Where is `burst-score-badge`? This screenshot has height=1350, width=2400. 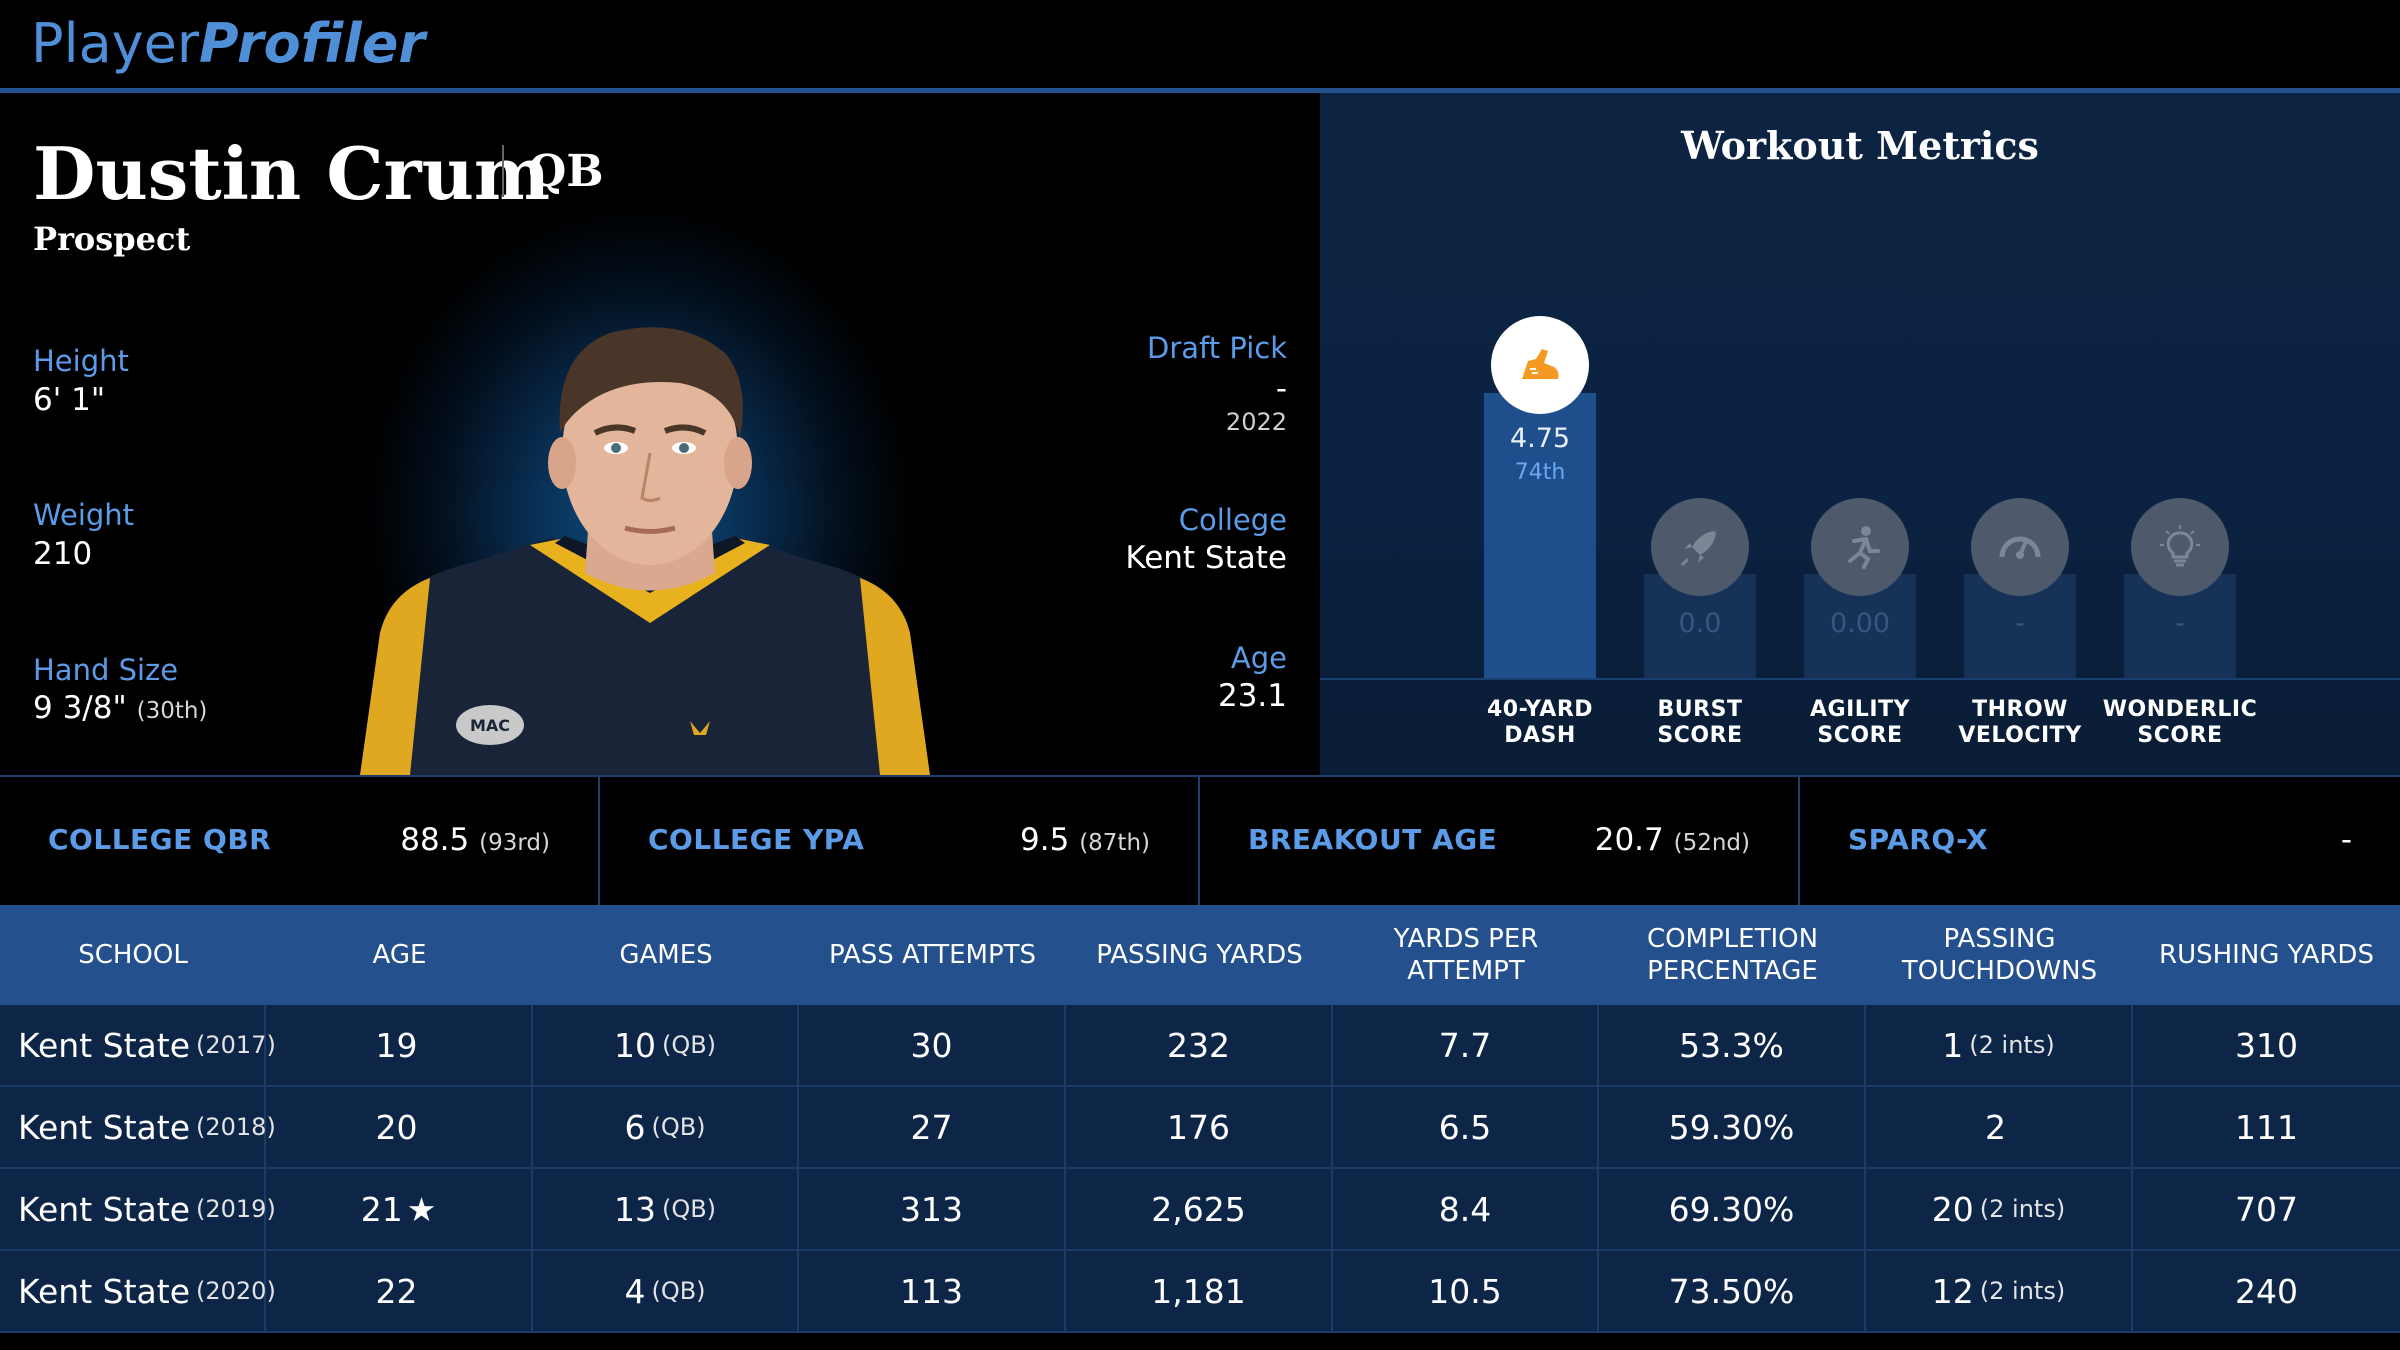 burst-score-badge is located at coordinates (1700, 547).